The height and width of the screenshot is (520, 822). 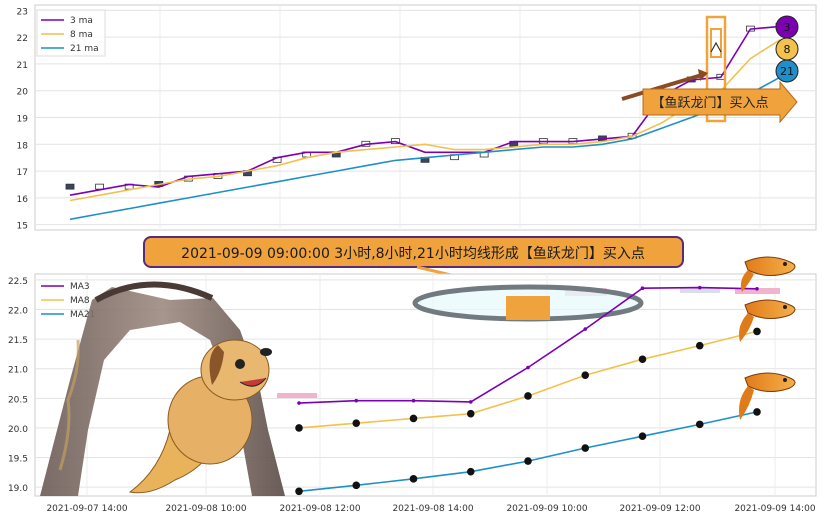 What do you see at coordinates (528, 308) in the screenshot?
I see `breakout-highlight-block` at bounding box center [528, 308].